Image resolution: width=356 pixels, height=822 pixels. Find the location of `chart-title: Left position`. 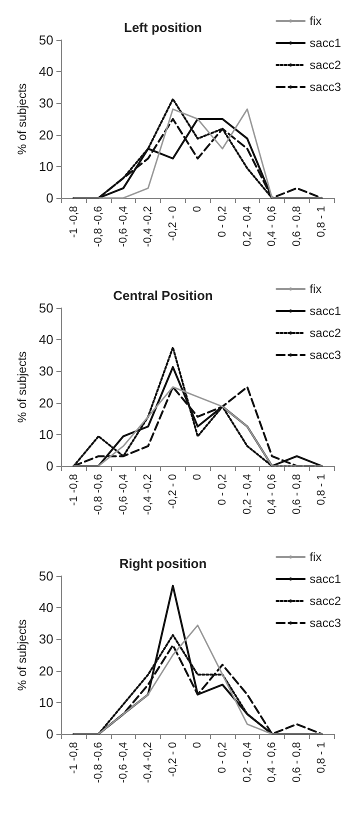

chart-title: Left position is located at coordinates (163, 27).